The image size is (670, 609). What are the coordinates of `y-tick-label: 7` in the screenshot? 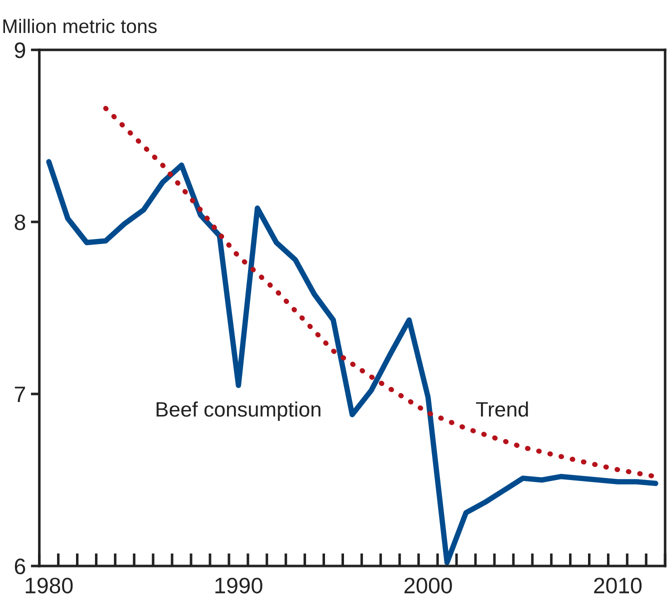 It's located at (20, 394).